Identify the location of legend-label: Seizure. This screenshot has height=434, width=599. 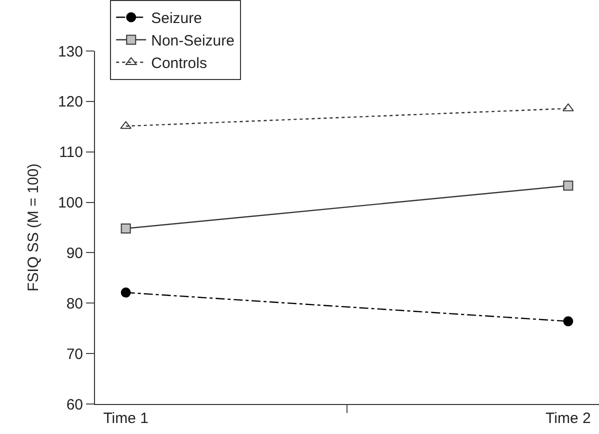
(176, 19).